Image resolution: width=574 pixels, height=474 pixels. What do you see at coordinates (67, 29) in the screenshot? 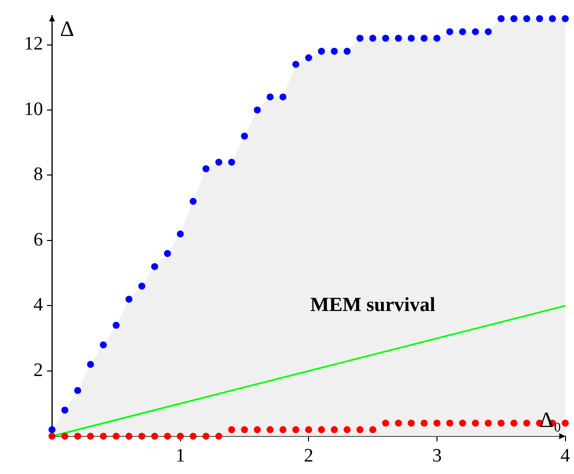
I see `y-axis-title: Δ` at bounding box center [67, 29].